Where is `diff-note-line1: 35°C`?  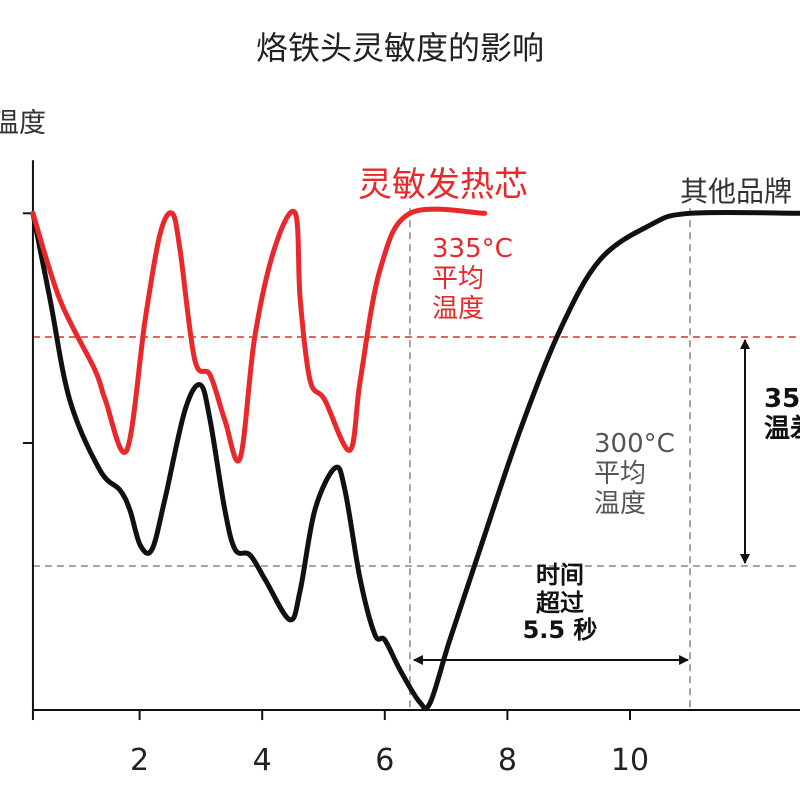 diff-note-line1: 35°C is located at coordinates (782, 399).